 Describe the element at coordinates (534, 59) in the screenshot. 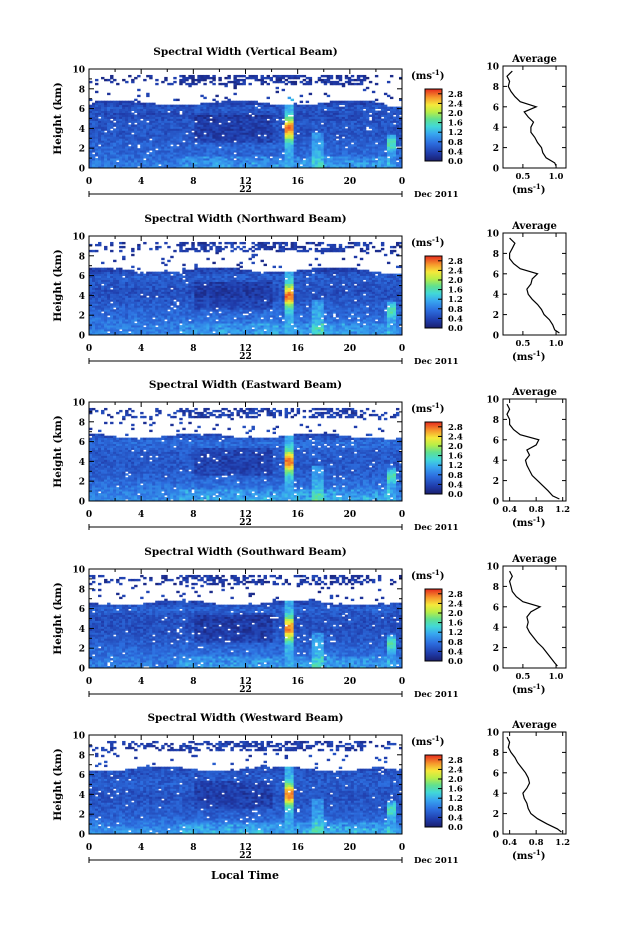

I see `profile-title: Average` at that location.